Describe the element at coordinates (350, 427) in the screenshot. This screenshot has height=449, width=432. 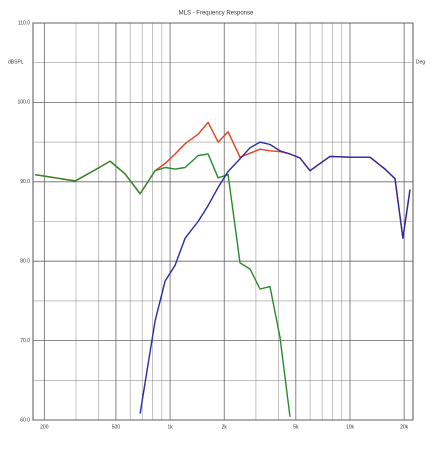
I see `x-tick-label: 10k` at that location.